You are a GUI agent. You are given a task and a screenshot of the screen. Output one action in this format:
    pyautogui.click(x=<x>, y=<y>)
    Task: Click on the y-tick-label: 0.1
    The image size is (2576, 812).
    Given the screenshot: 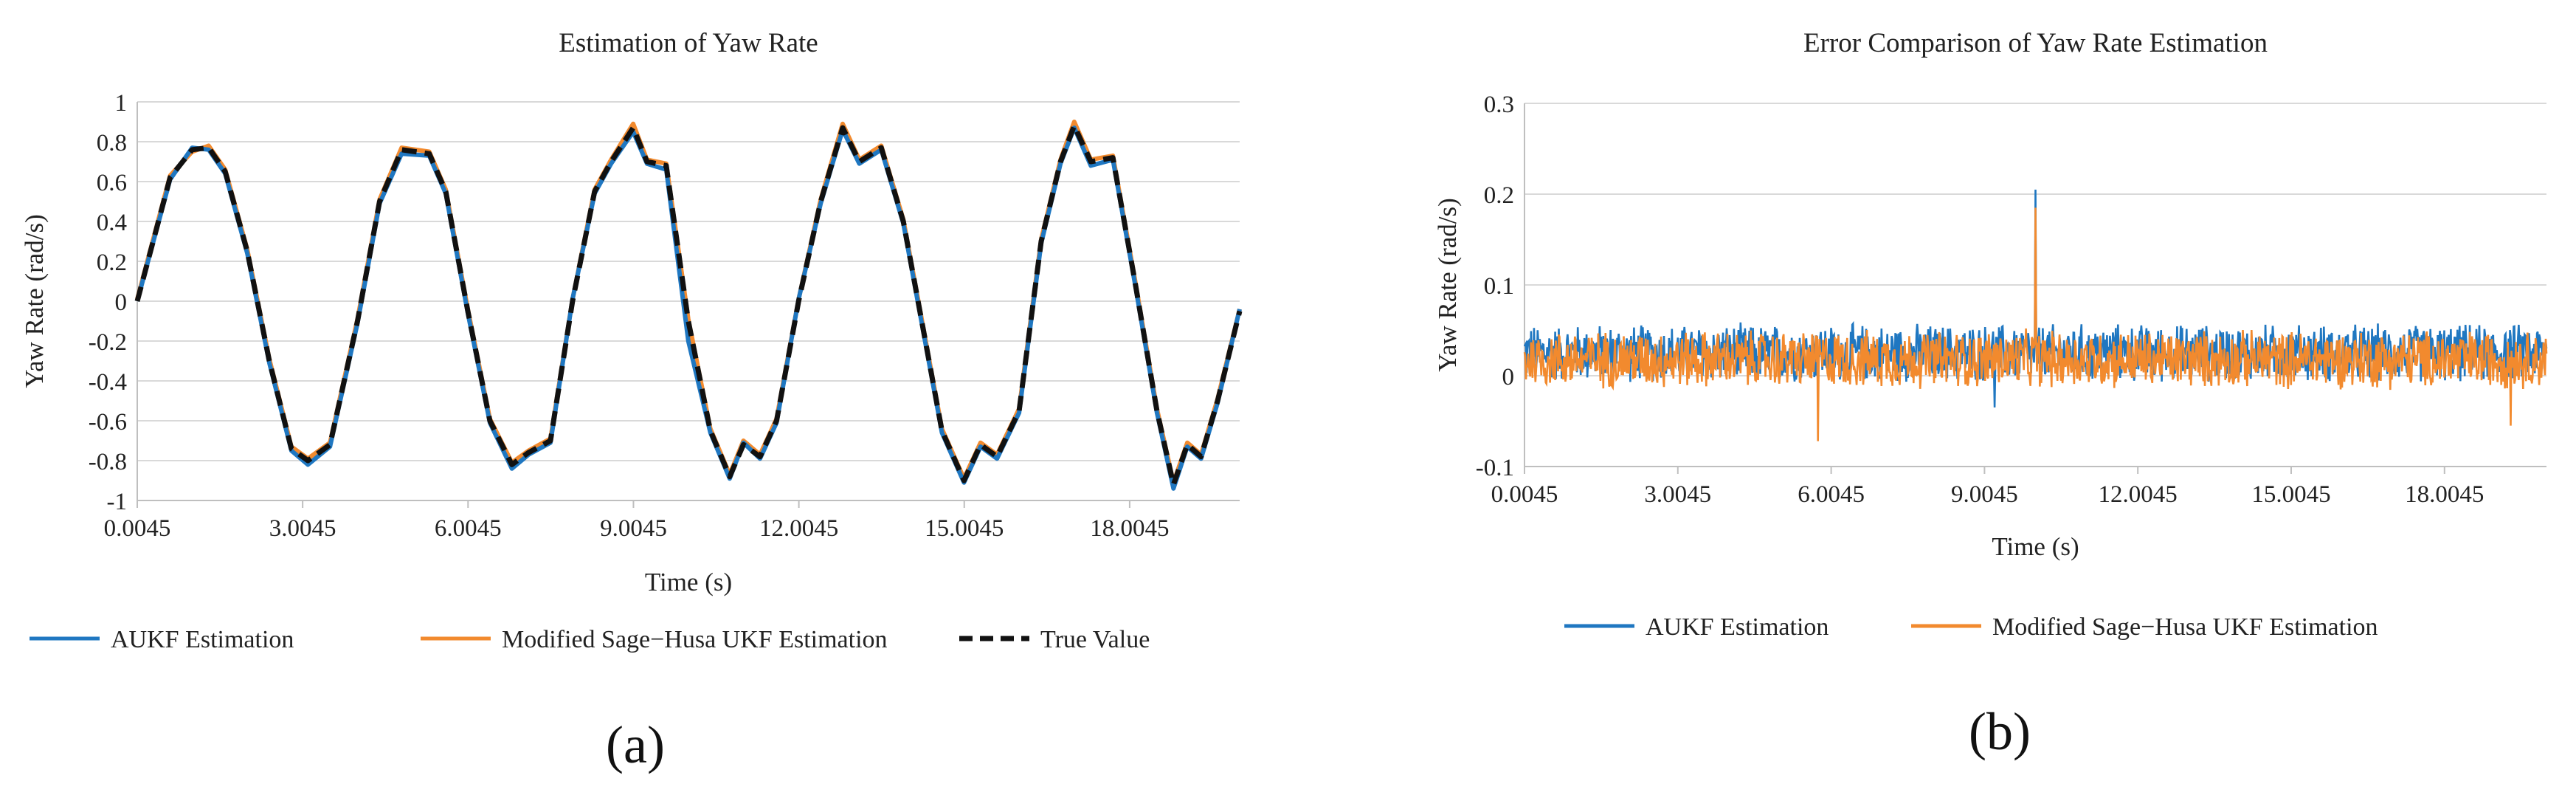 What is the action you would take?
    pyautogui.click(x=1499, y=286)
    